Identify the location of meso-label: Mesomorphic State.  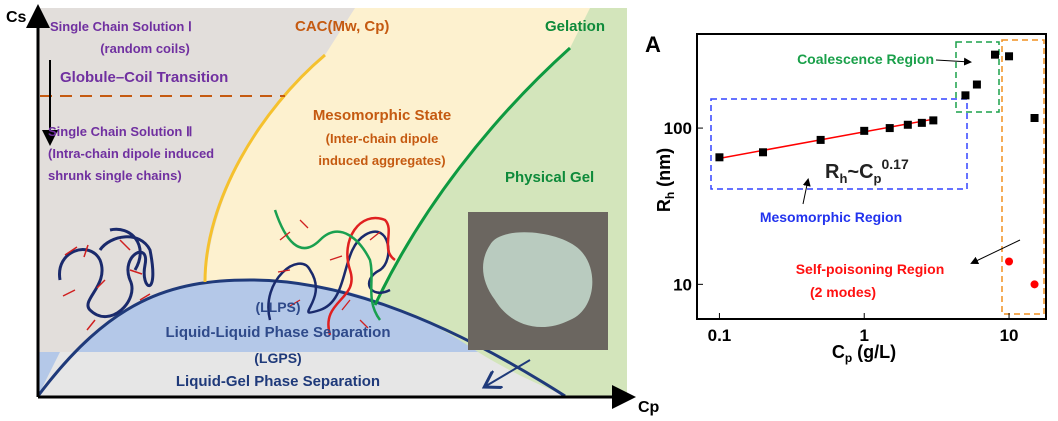
(382, 115).